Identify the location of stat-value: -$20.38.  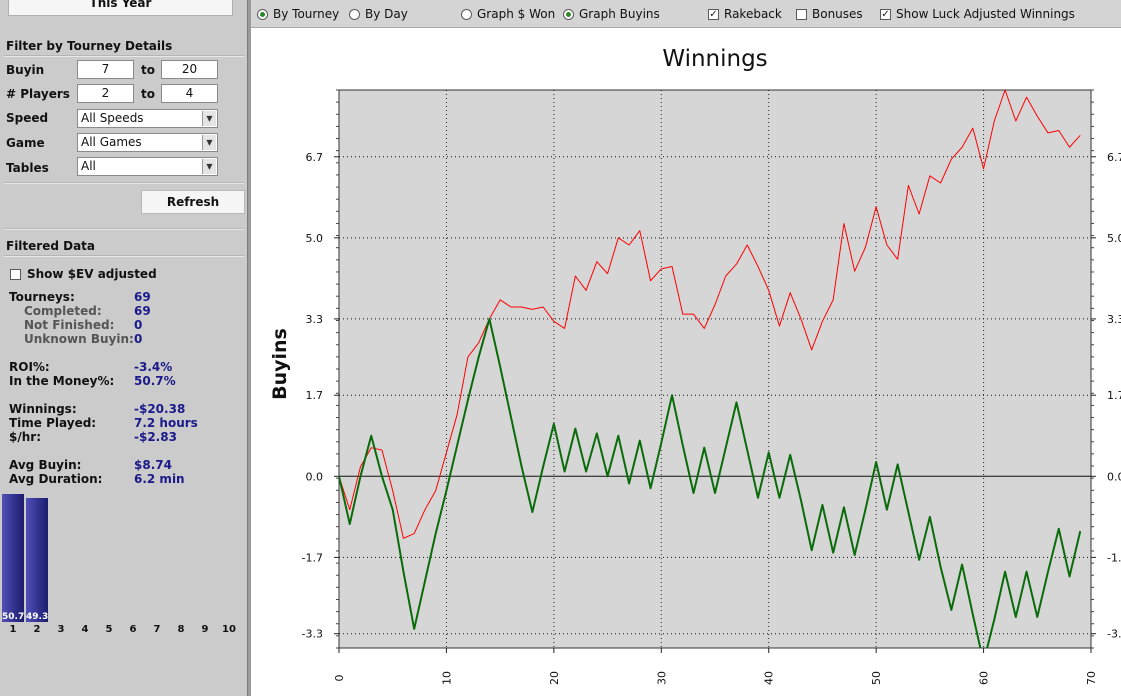
(160, 409).